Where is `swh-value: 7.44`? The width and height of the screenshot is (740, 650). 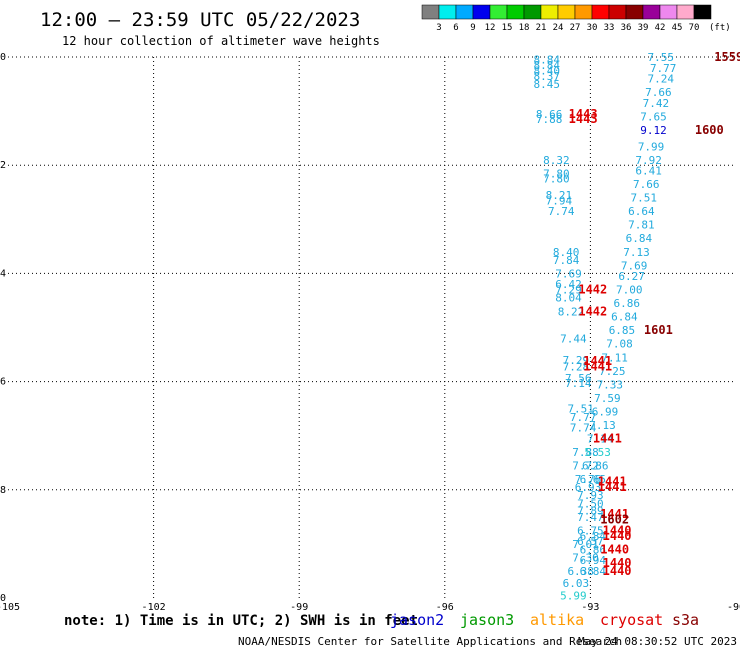
swh-value: 7.44 is located at coordinates (573, 338).